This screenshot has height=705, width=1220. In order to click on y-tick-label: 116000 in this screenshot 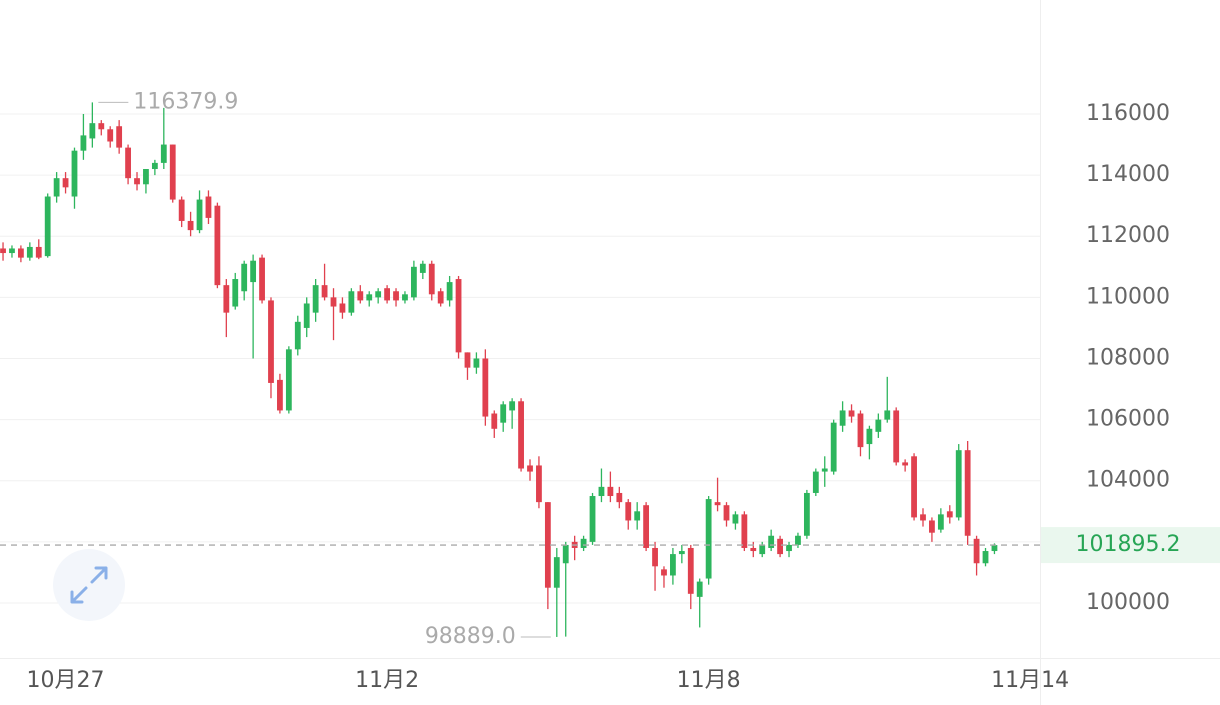, I will do `click(1128, 113)`.